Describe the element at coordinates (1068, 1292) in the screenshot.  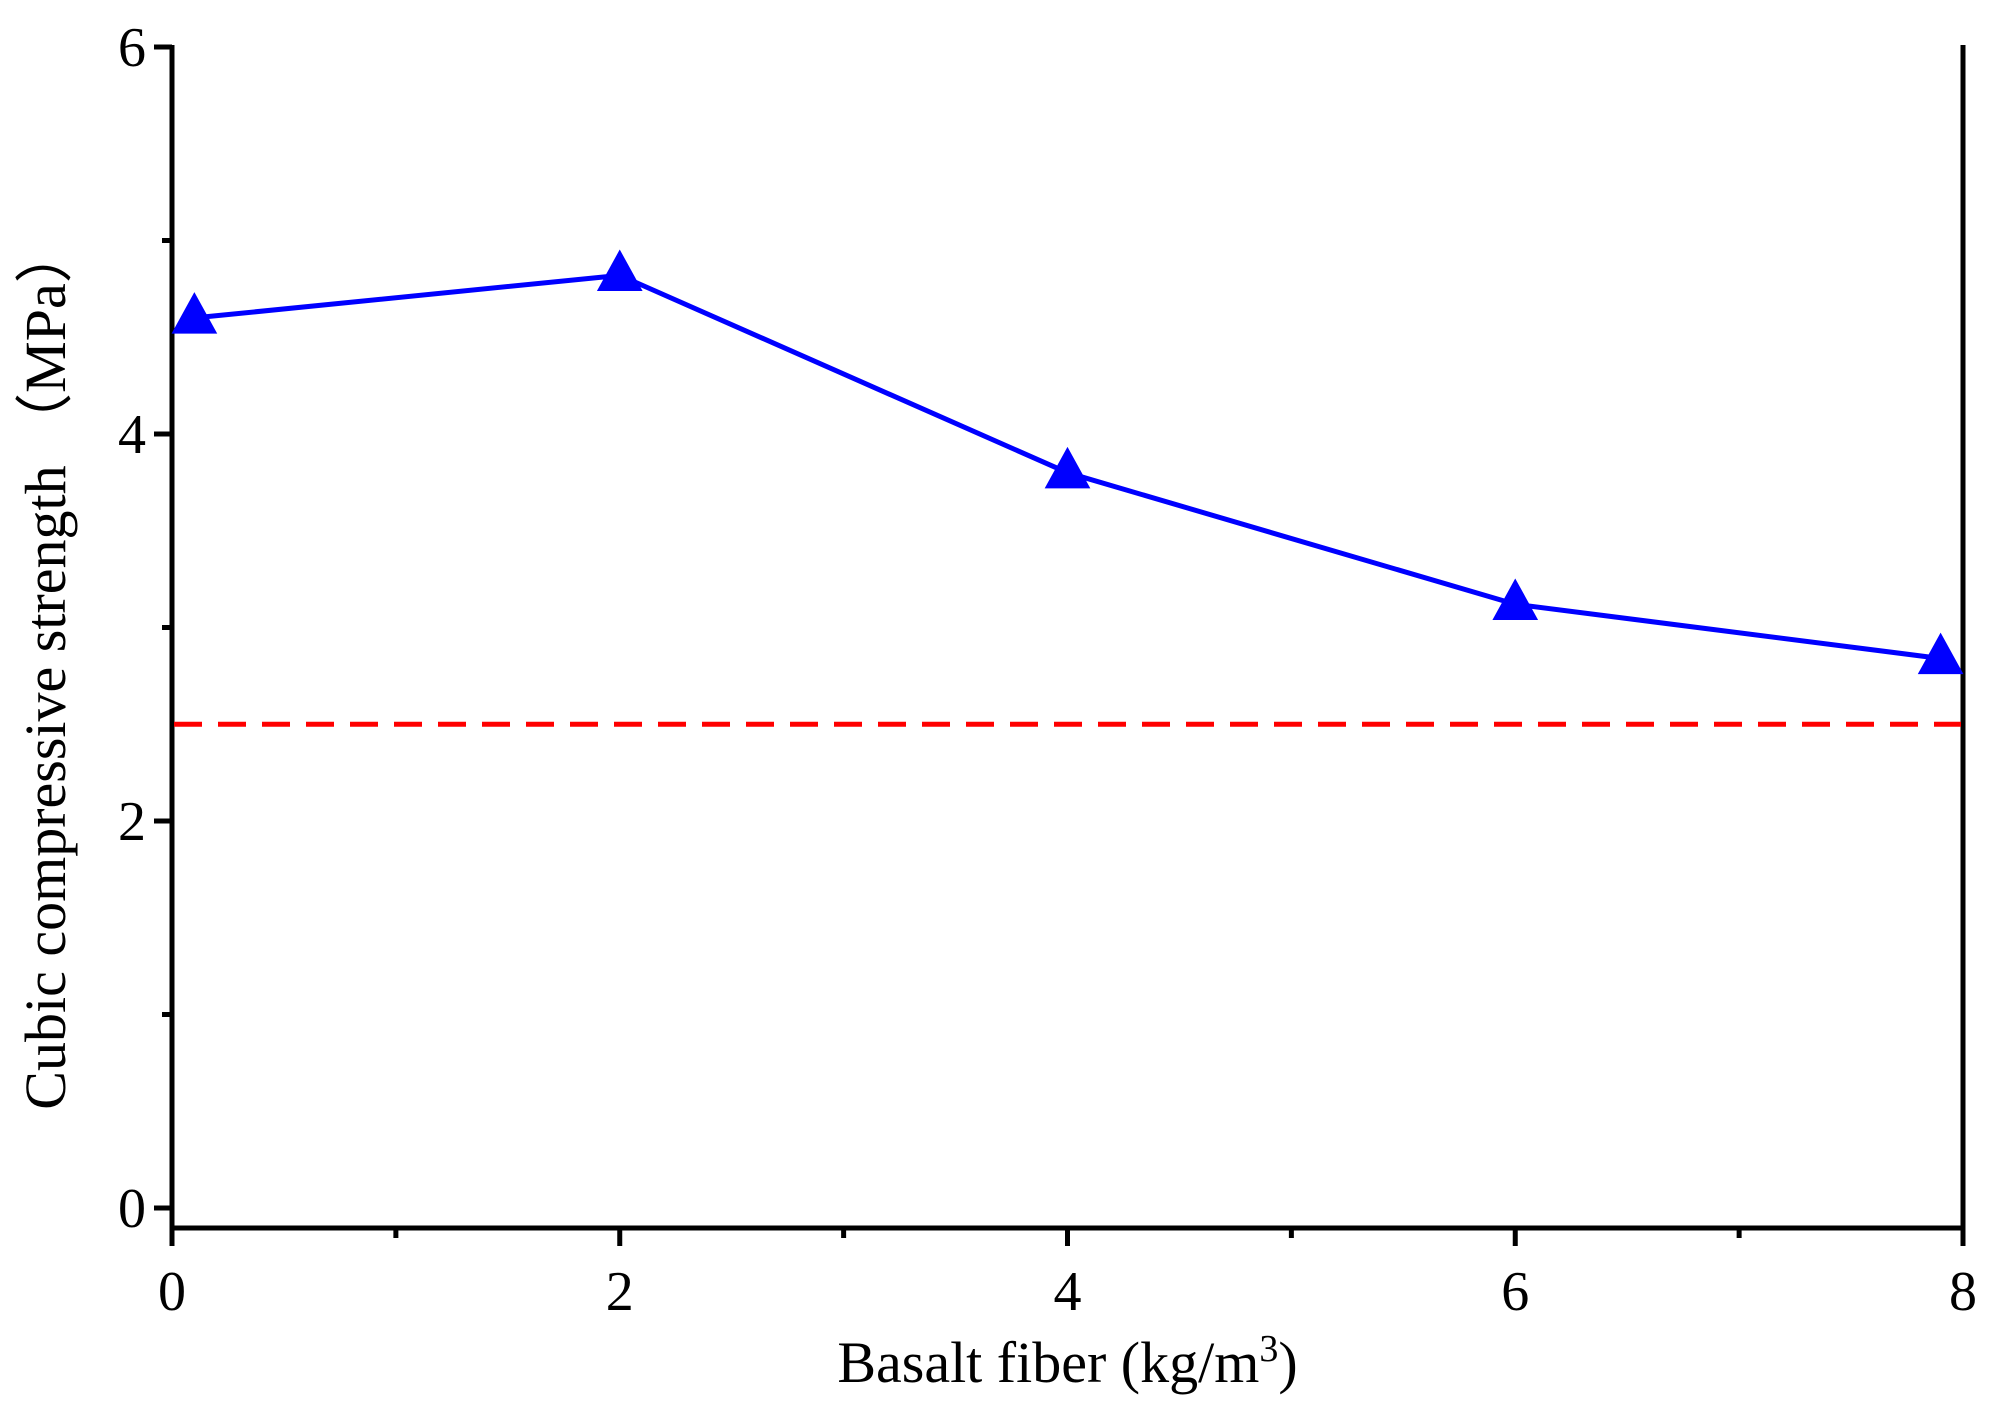
I see `x-tick-label: 4` at that location.